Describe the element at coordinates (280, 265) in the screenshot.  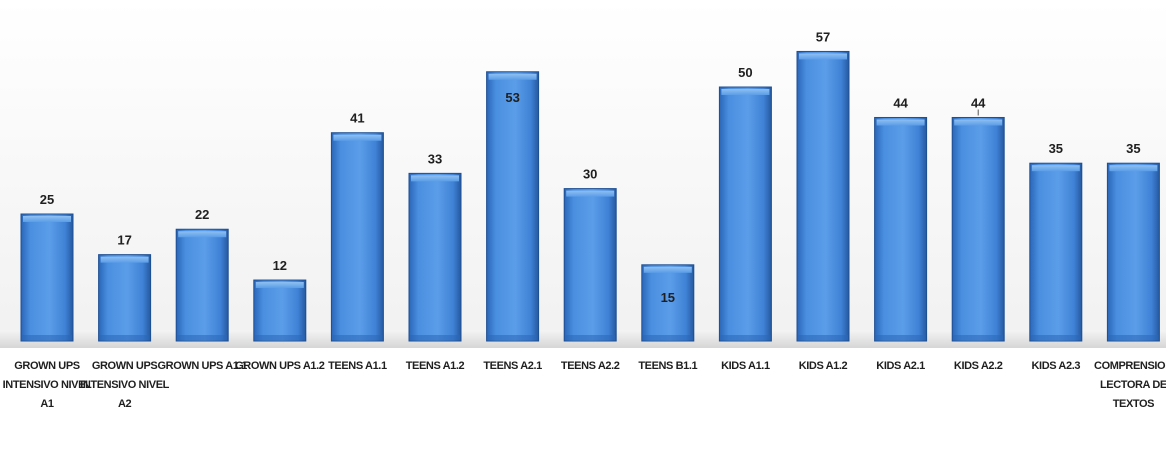
I see `value-label: 12` at that location.